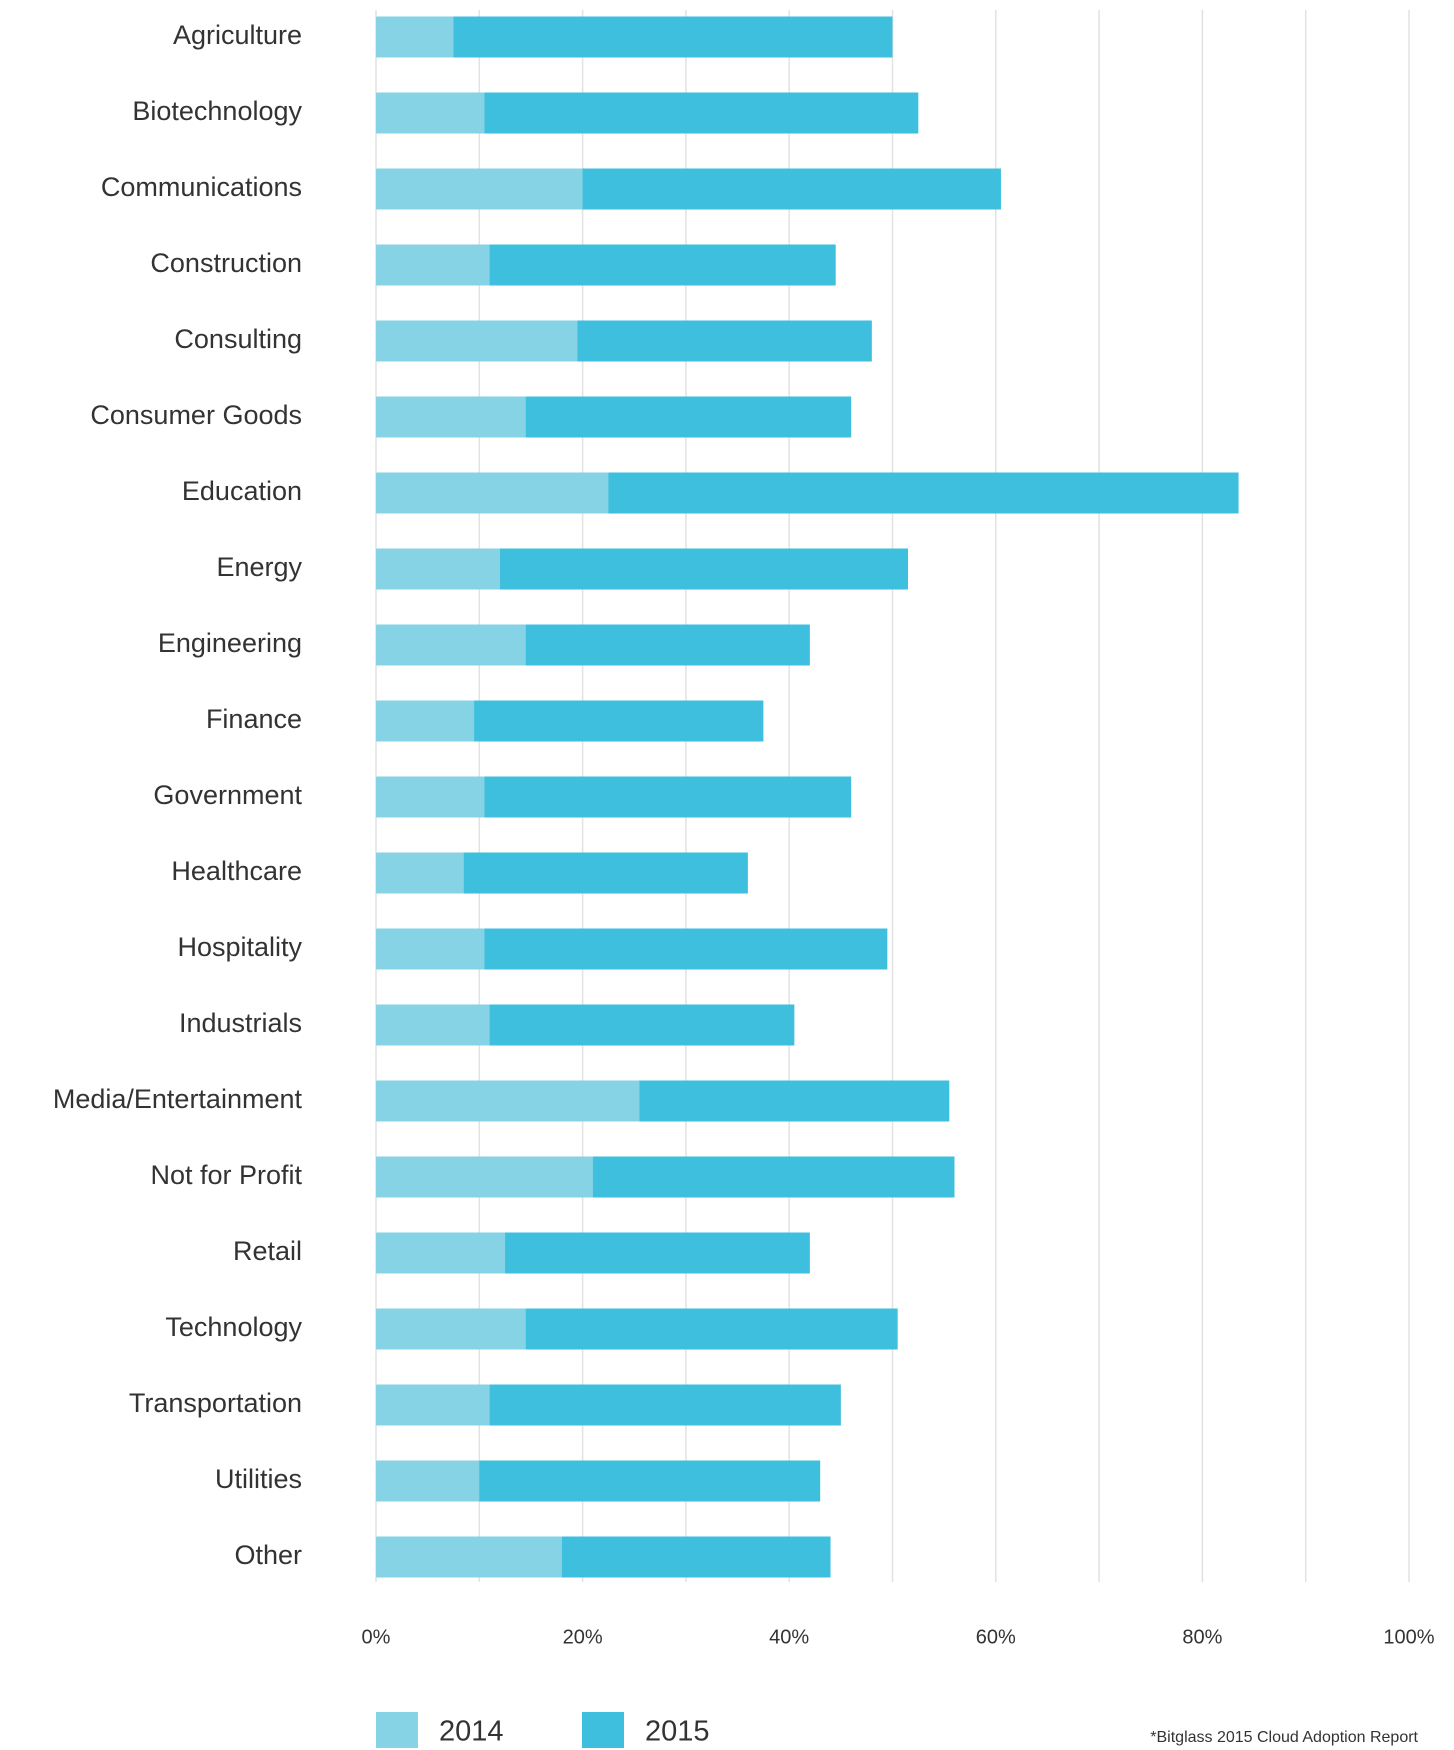 The height and width of the screenshot is (1750, 1454). Describe the element at coordinates (226, 1175) in the screenshot. I see `y-tick-label: Not for Profit` at that location.